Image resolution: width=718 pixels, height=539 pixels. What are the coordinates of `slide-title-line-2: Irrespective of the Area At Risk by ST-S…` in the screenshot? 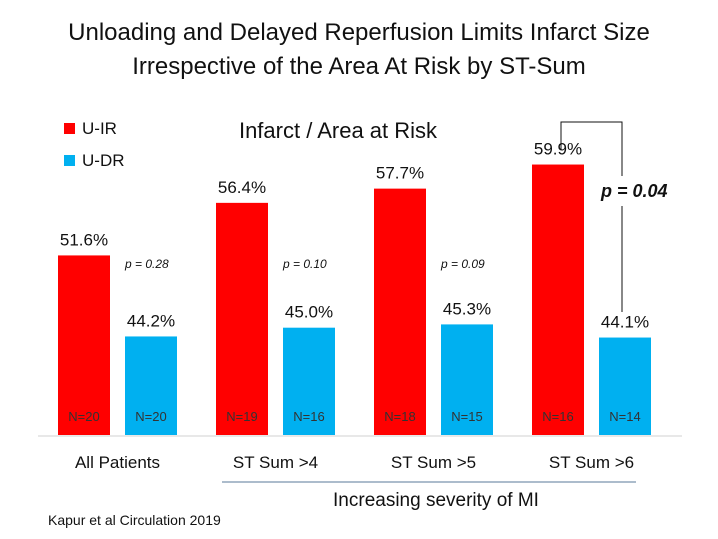 It's located at (359, 66).